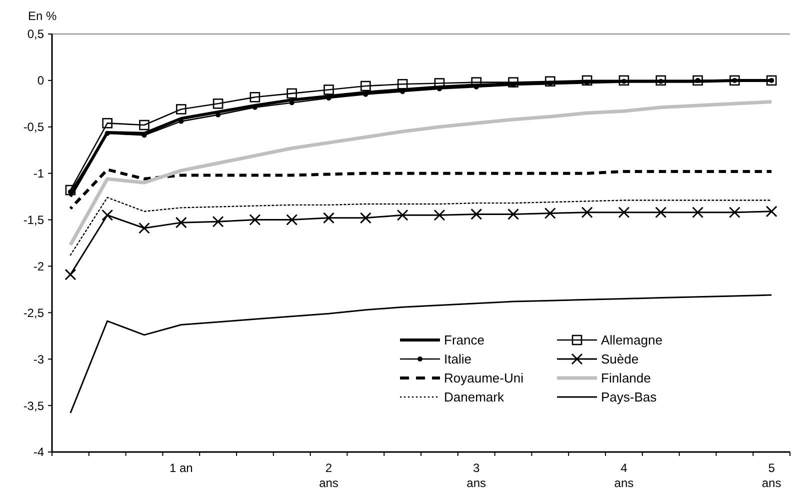  What do you see at coordinates (38, 266) in the screenshot?
I see `y-tick-label: -2` at bounding box center [38, 266].